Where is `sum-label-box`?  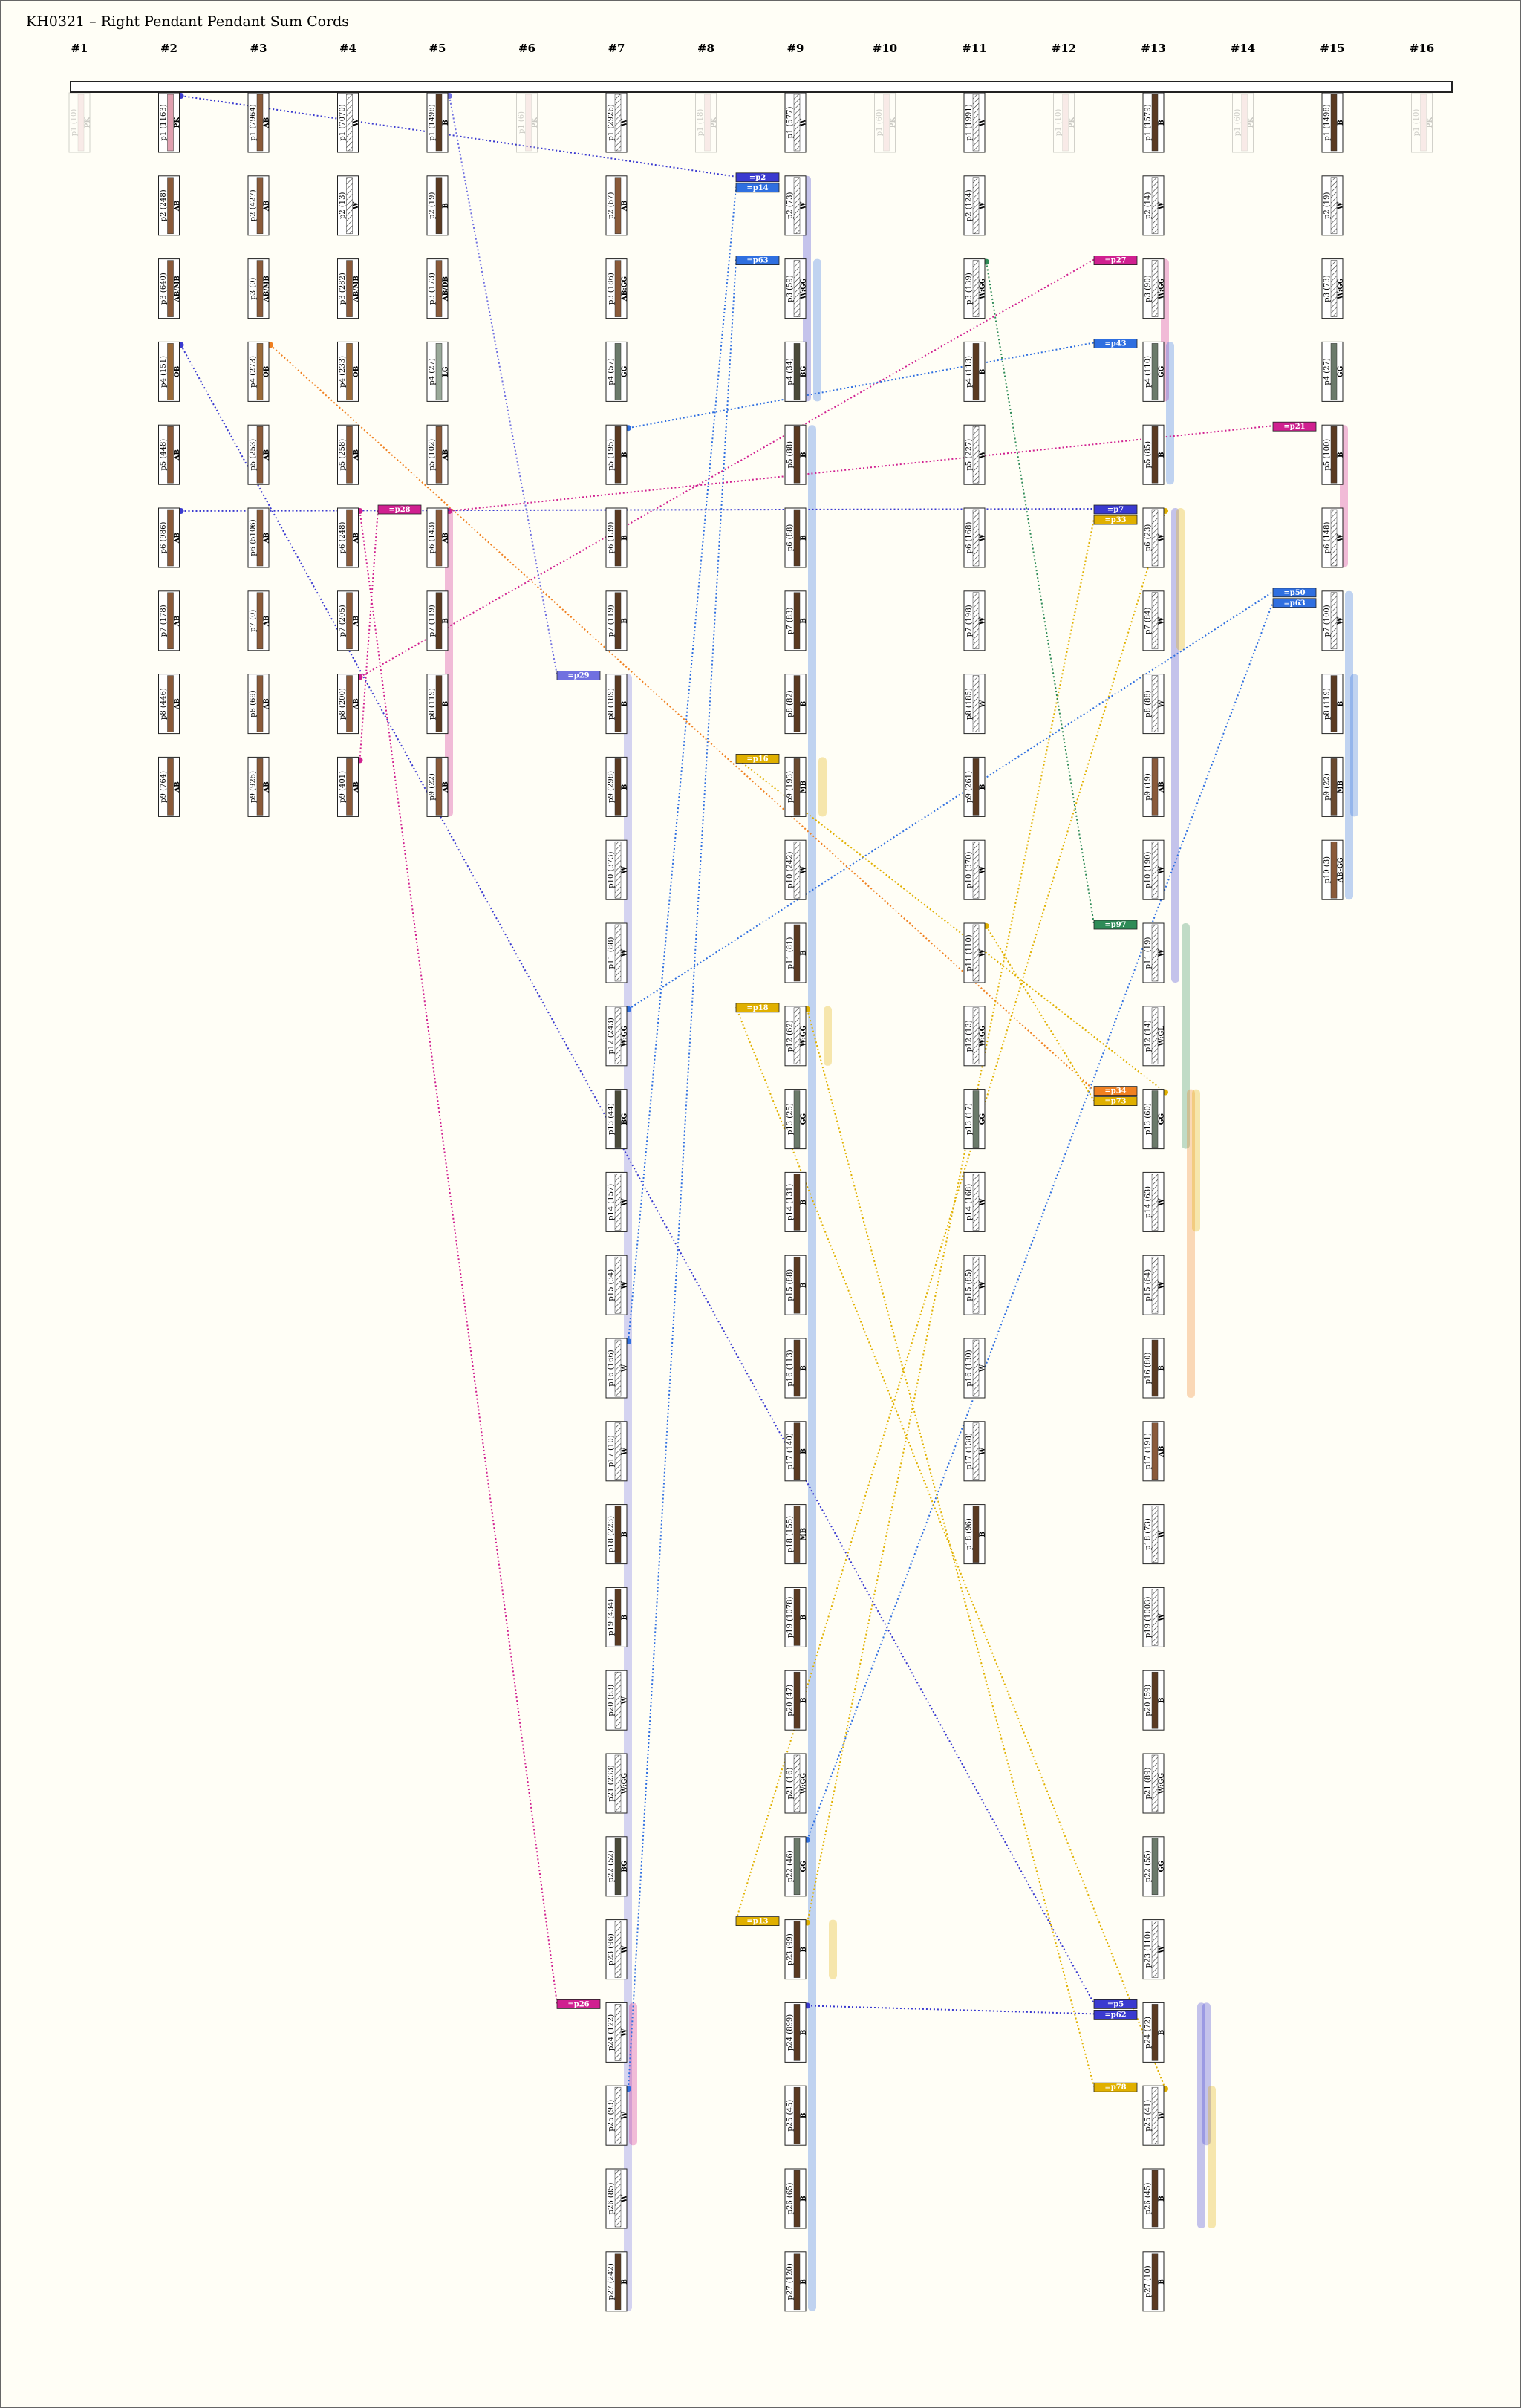 sum-label-box is located at coordinates (758, 177).